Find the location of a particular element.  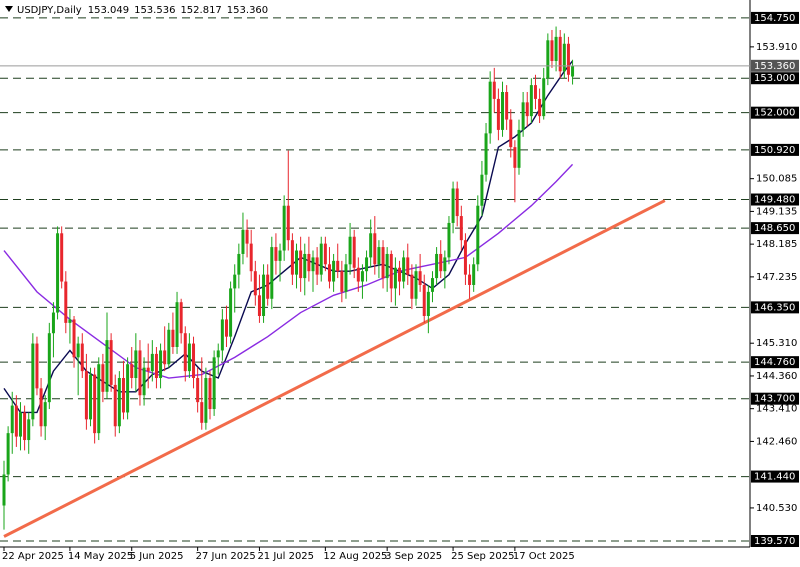

current-price-label: 153.360 is located at coordinates (774, 66).